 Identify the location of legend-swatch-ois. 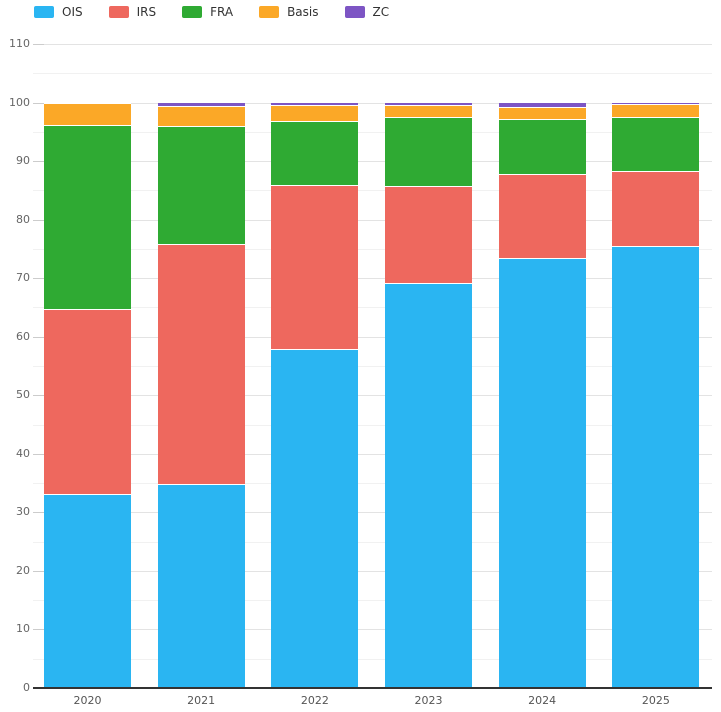
(44, 12).